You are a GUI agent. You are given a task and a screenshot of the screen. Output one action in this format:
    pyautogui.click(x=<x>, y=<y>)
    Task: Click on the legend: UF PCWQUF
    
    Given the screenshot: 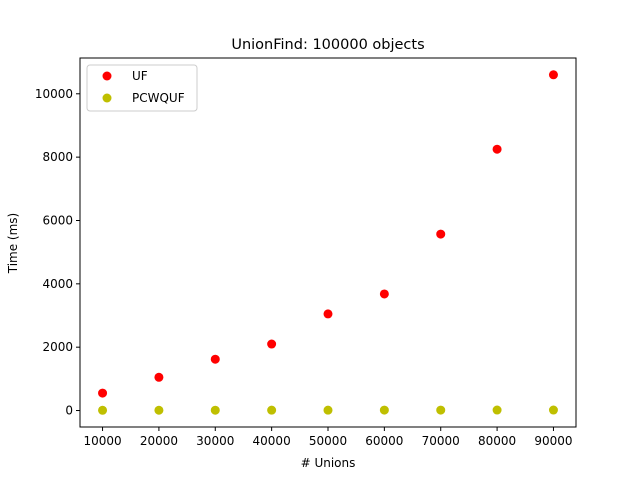 What is the action you would take?
    pyautogui.click(x=142, y=88)
    